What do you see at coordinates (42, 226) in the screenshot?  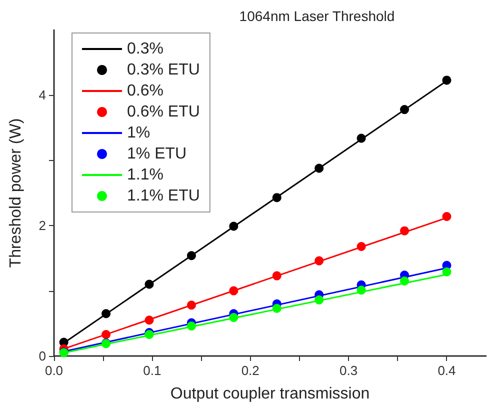 I see `y-tick-label: 2` at bounding box center [42, 226].